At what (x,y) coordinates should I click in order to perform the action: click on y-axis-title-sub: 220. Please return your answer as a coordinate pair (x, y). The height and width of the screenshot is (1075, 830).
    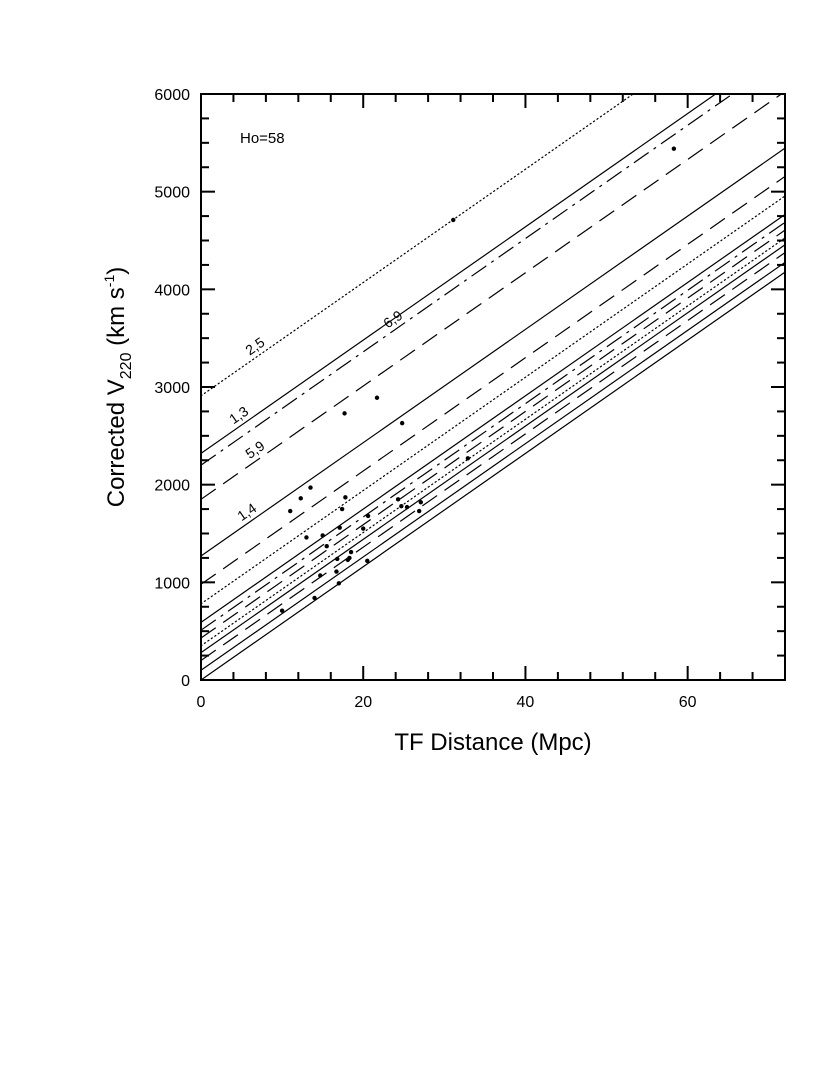
    Looking at the image, I should click on (126, 365).